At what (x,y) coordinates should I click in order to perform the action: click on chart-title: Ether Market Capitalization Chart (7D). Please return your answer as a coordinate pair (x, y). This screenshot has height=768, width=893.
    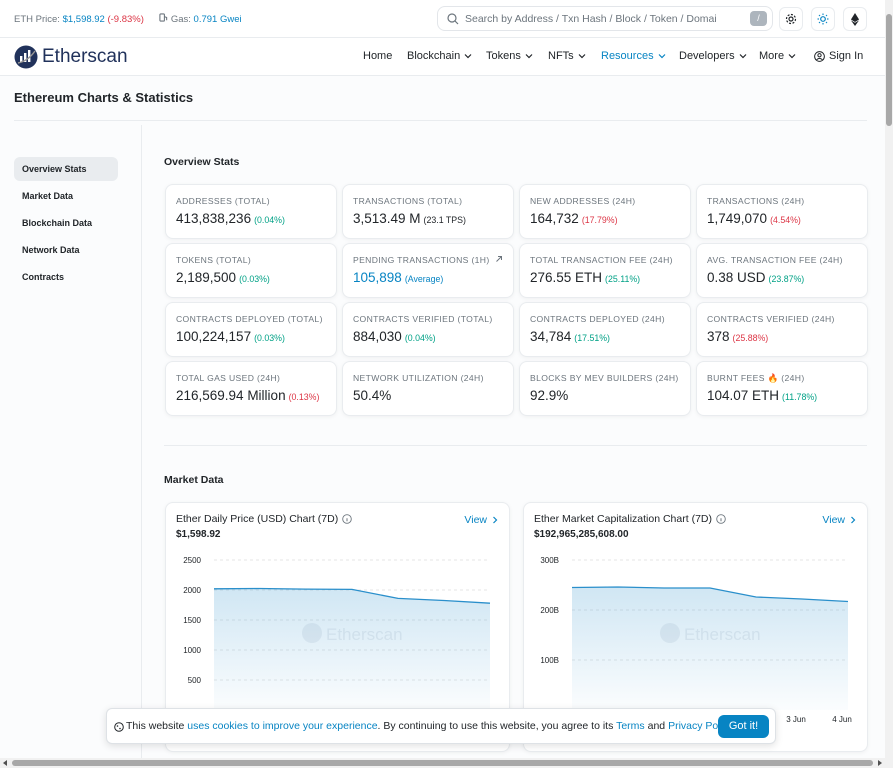
    Looking at the image, I should click on (630, 519).